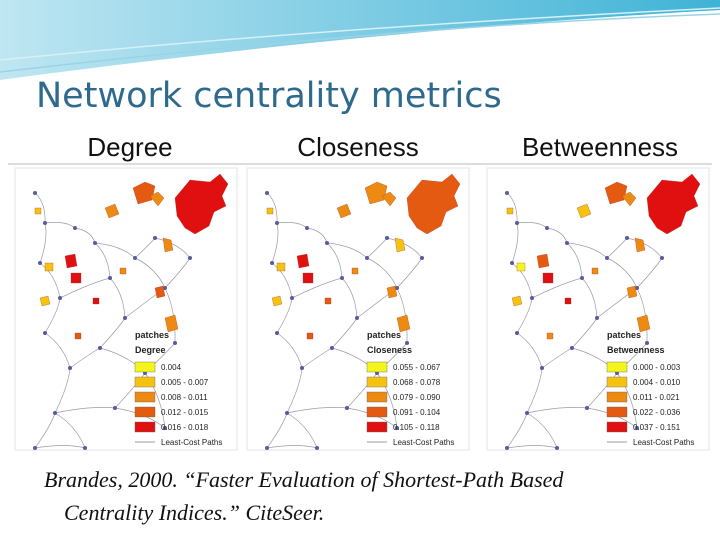  What do you see at coordinates (417, 382) in the screenshot?
I see `legend-label: 0.068 - 0.078` at bounding box center [417, 382].